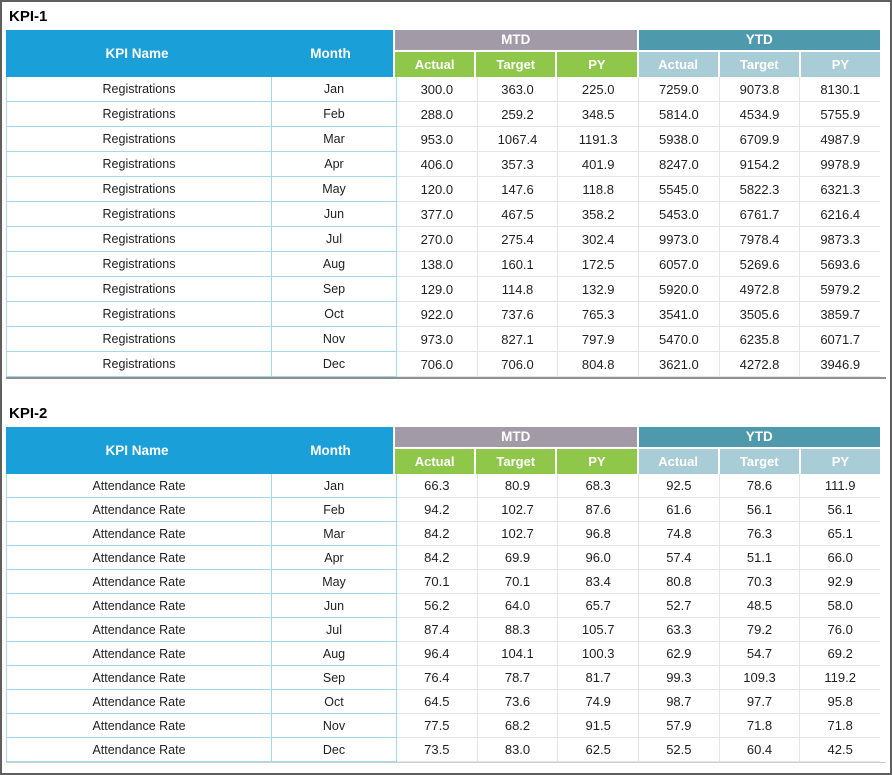 The image size is (892, 775). Describe the element at coordinates (599, 606) in the screenshot. I see `value-cell: 65.7` at that location.